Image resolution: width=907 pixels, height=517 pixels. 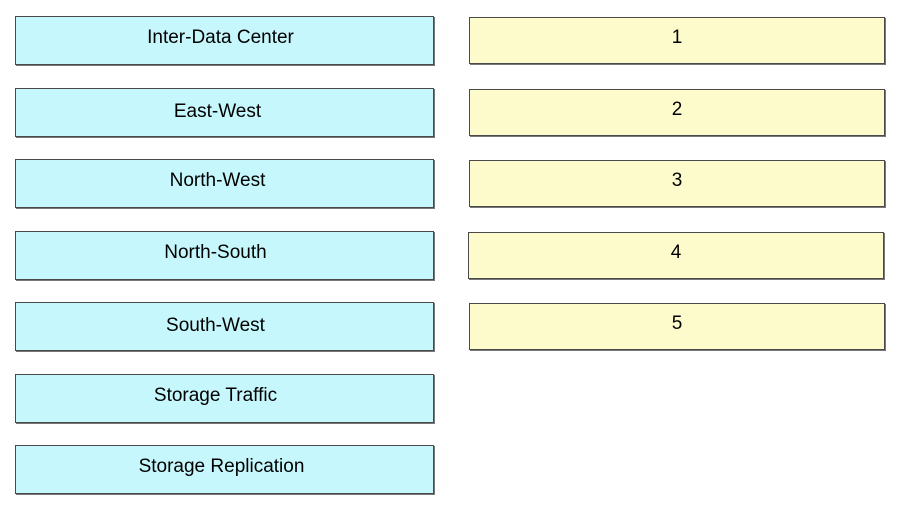 I want to click on drop-target-1: 1, so click(x=677, y=40).